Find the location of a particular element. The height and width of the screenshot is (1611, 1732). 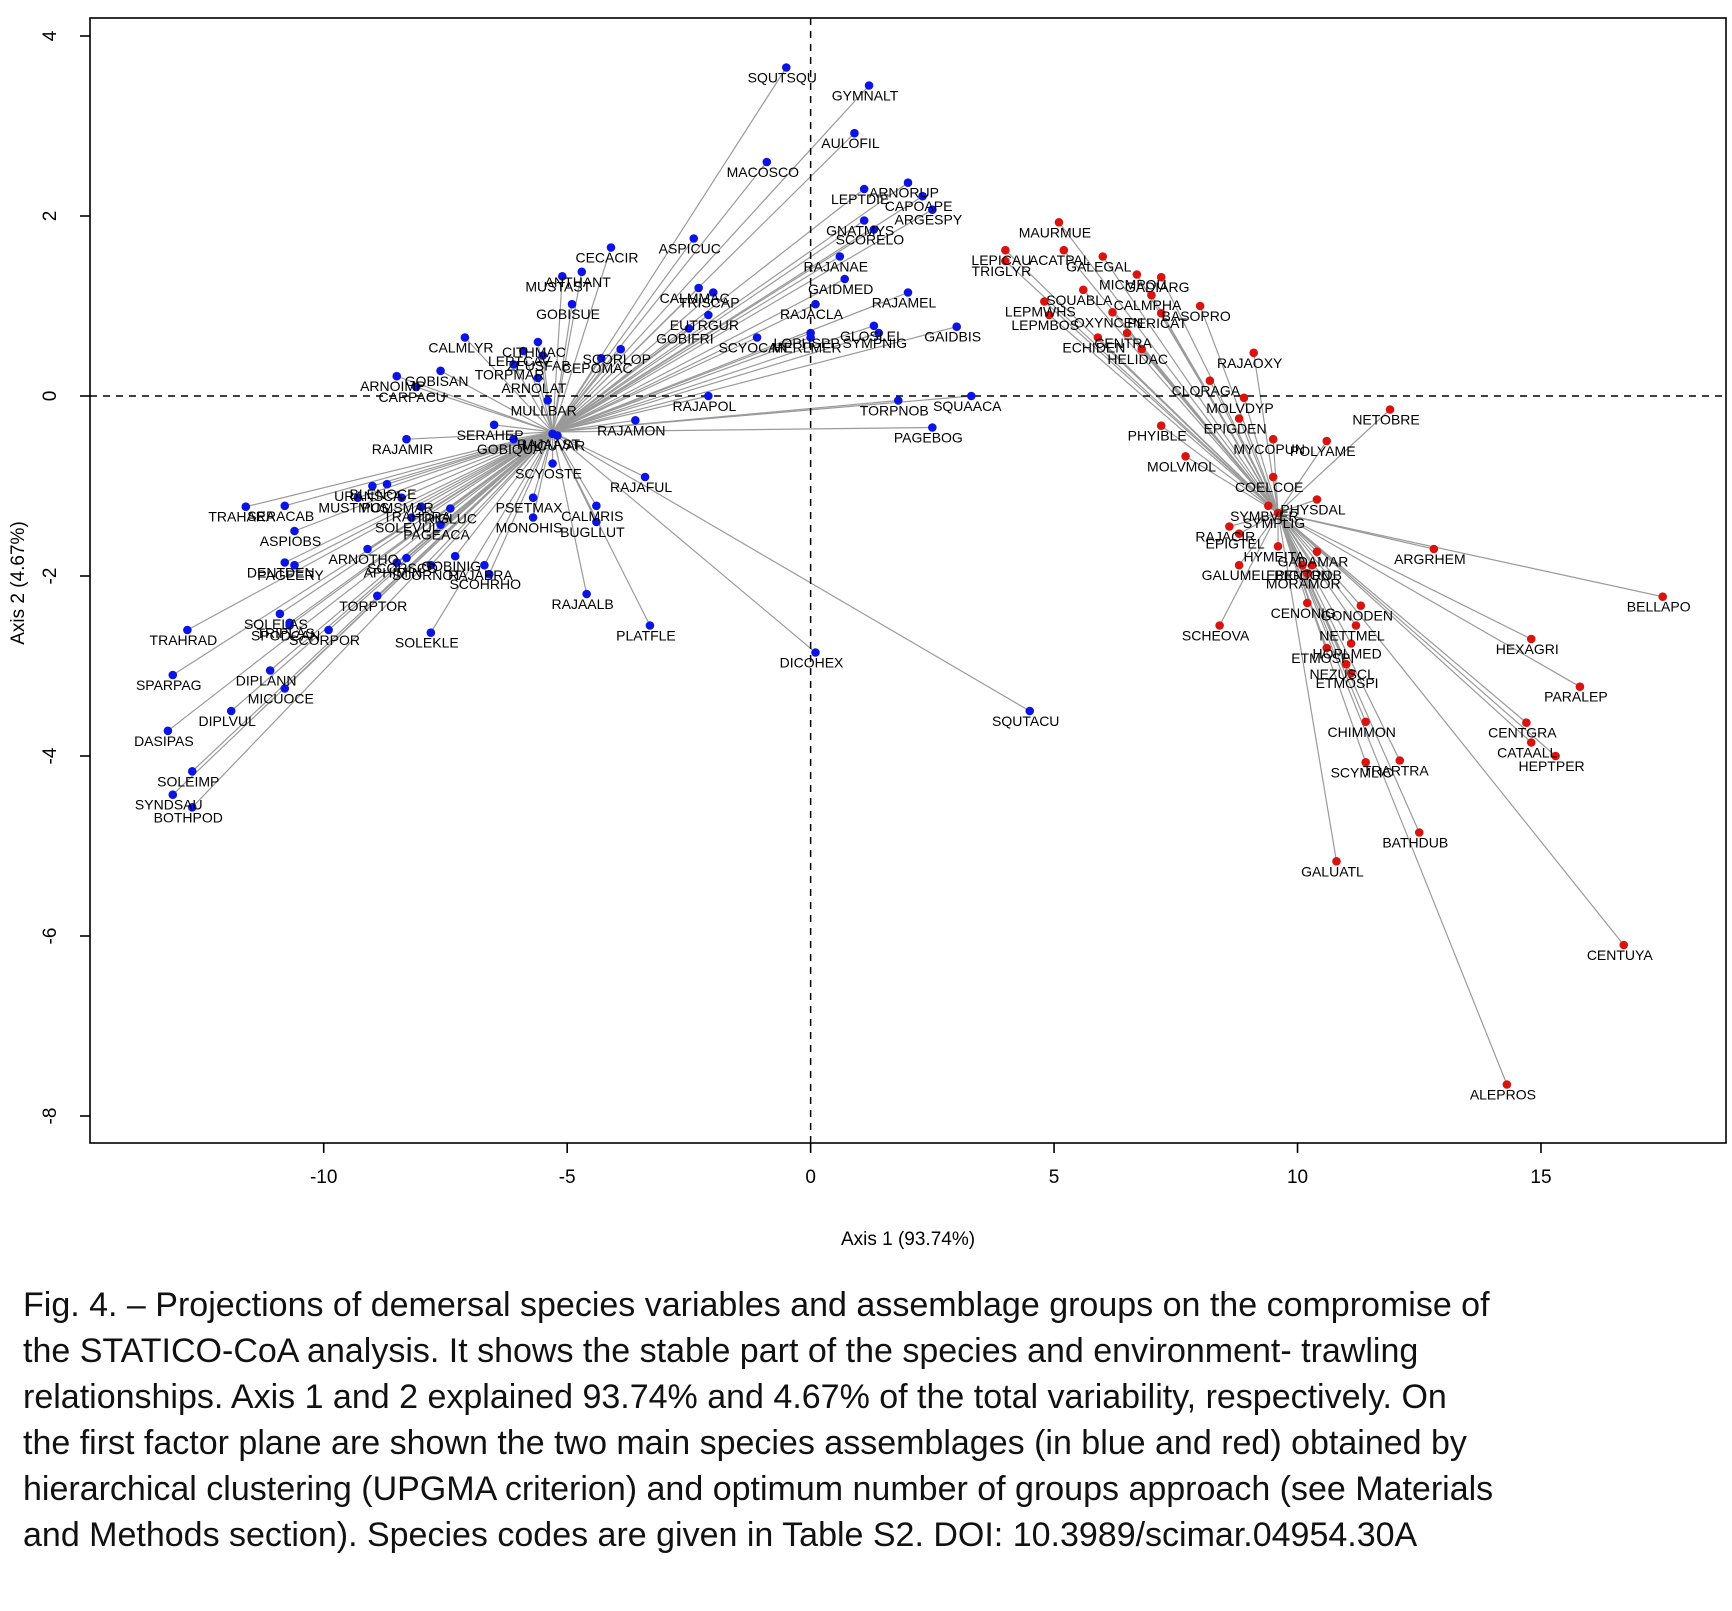

connector-line-squtsqu is located at coordinates (669, 250).